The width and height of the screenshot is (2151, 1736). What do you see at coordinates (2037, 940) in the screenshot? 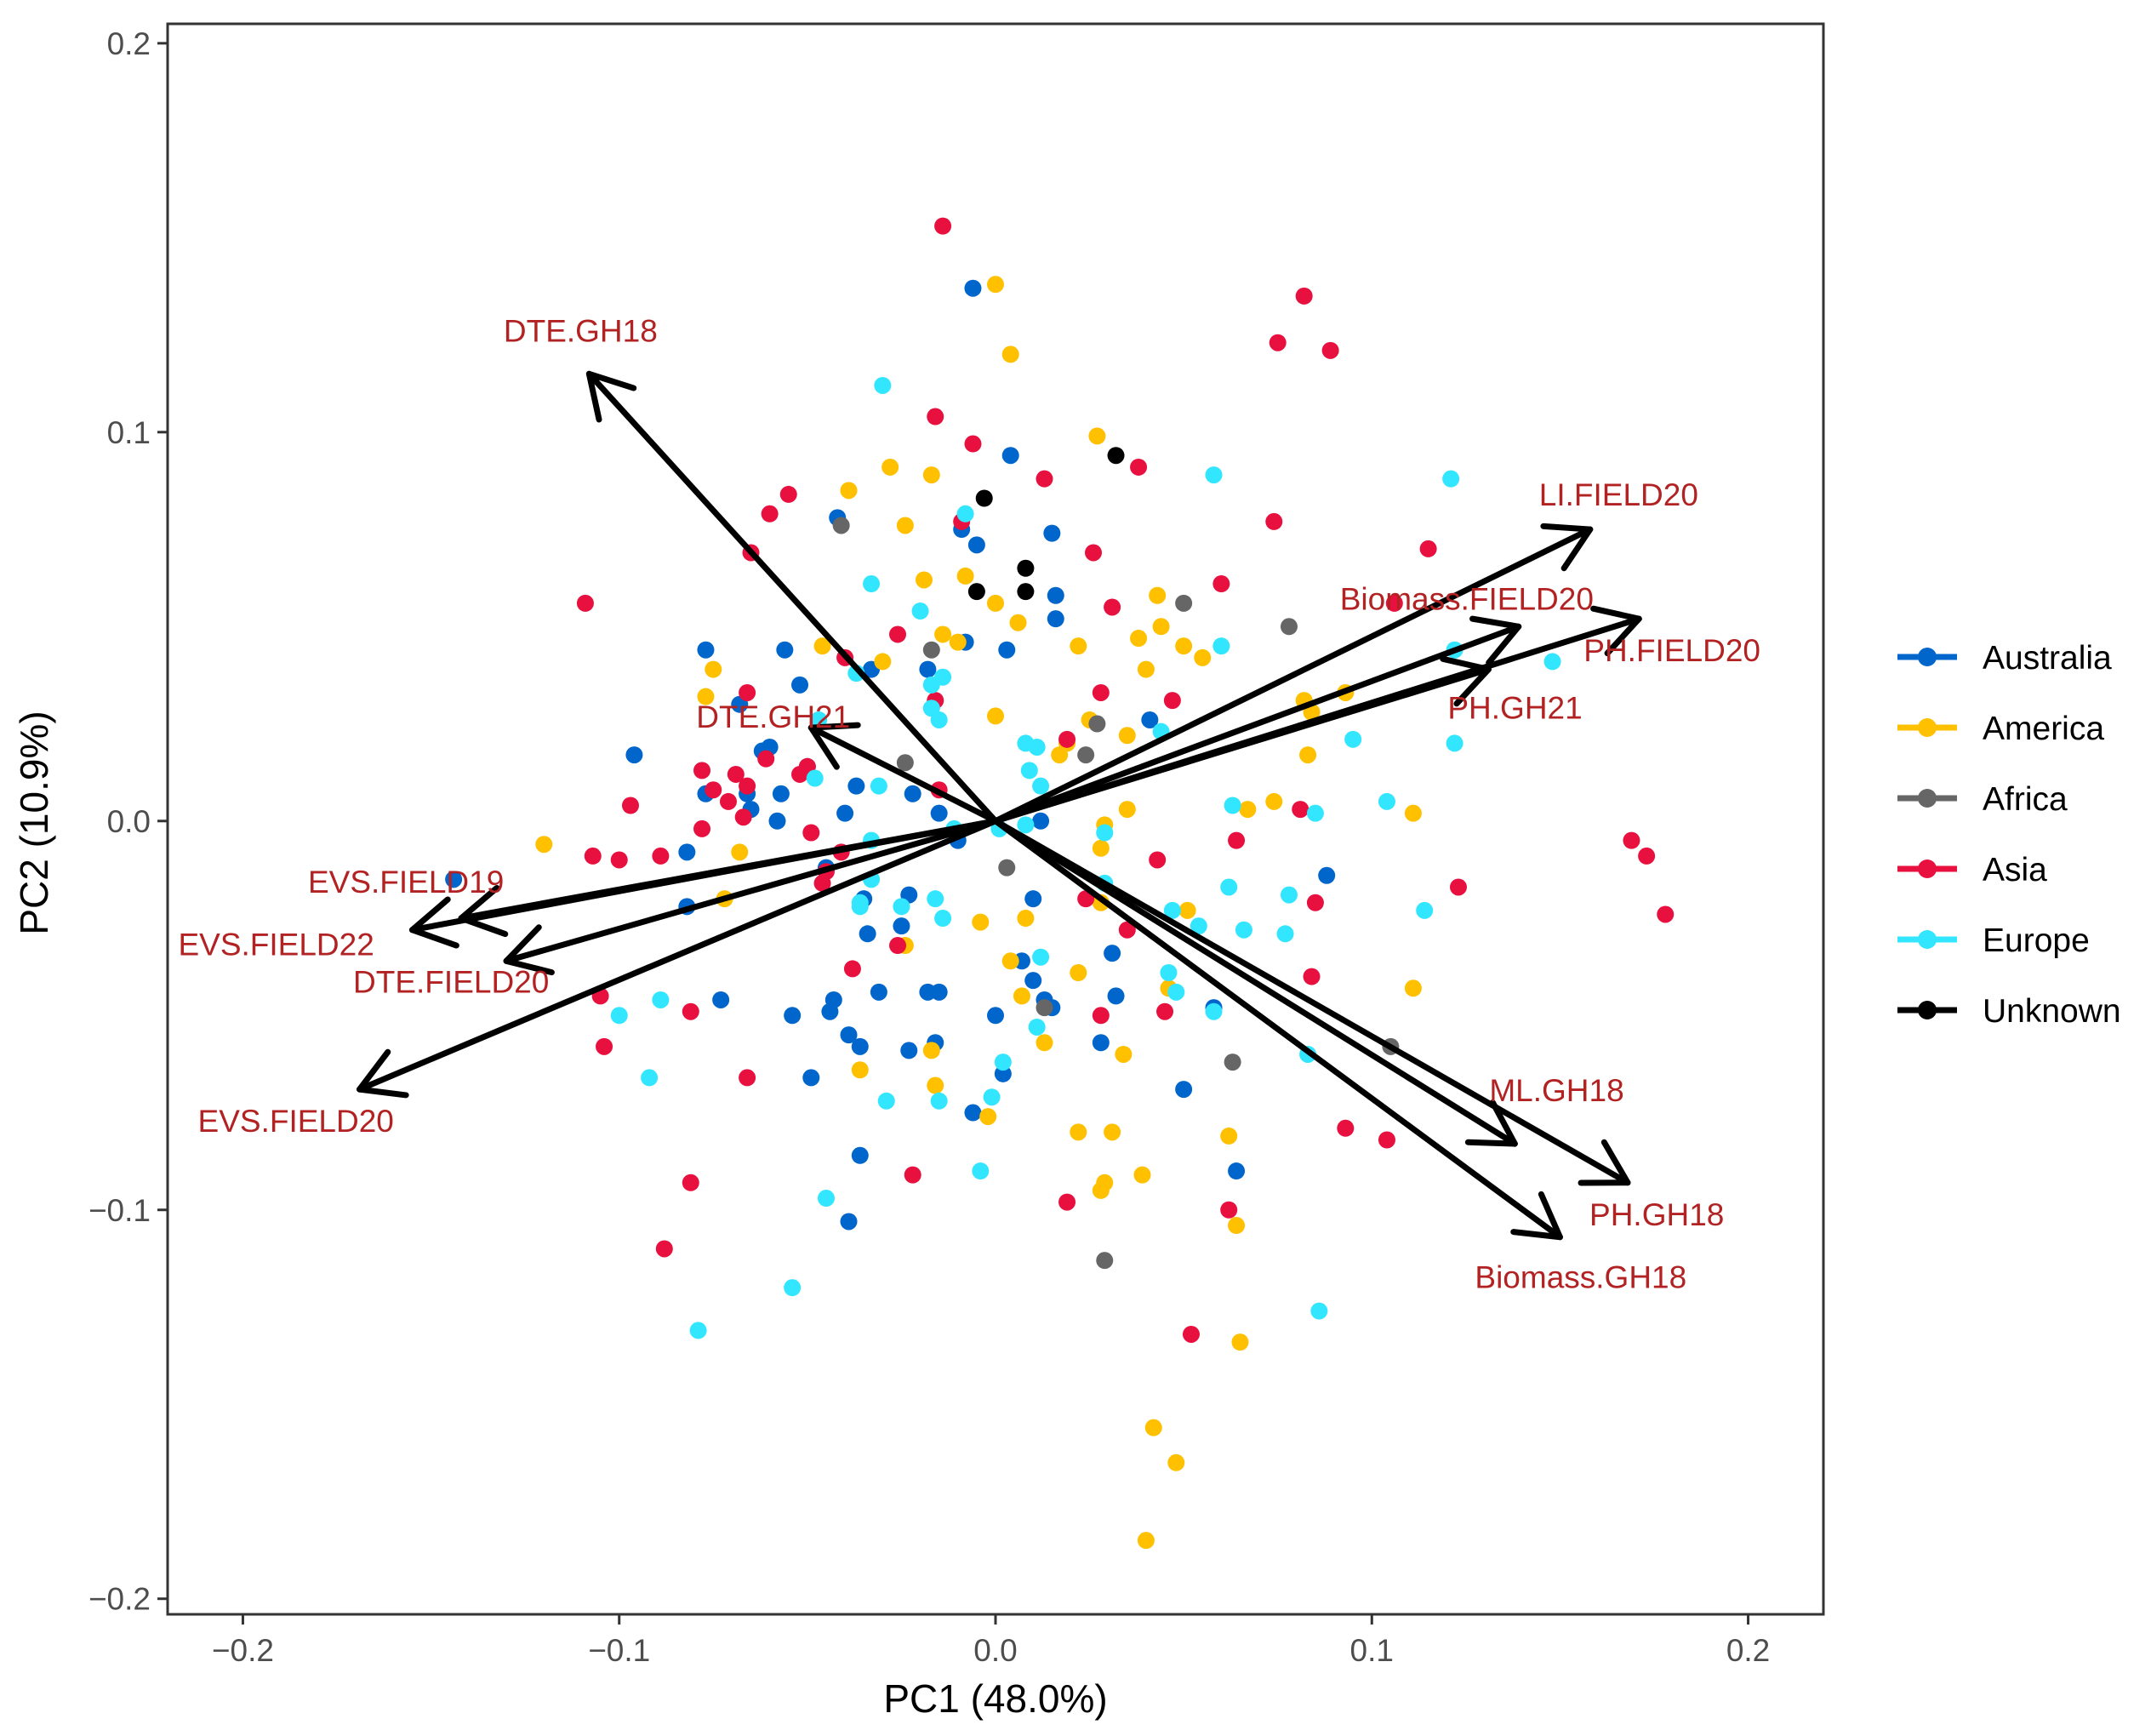
I see `legend-label: Europe` at bounding box center [2037, 940].